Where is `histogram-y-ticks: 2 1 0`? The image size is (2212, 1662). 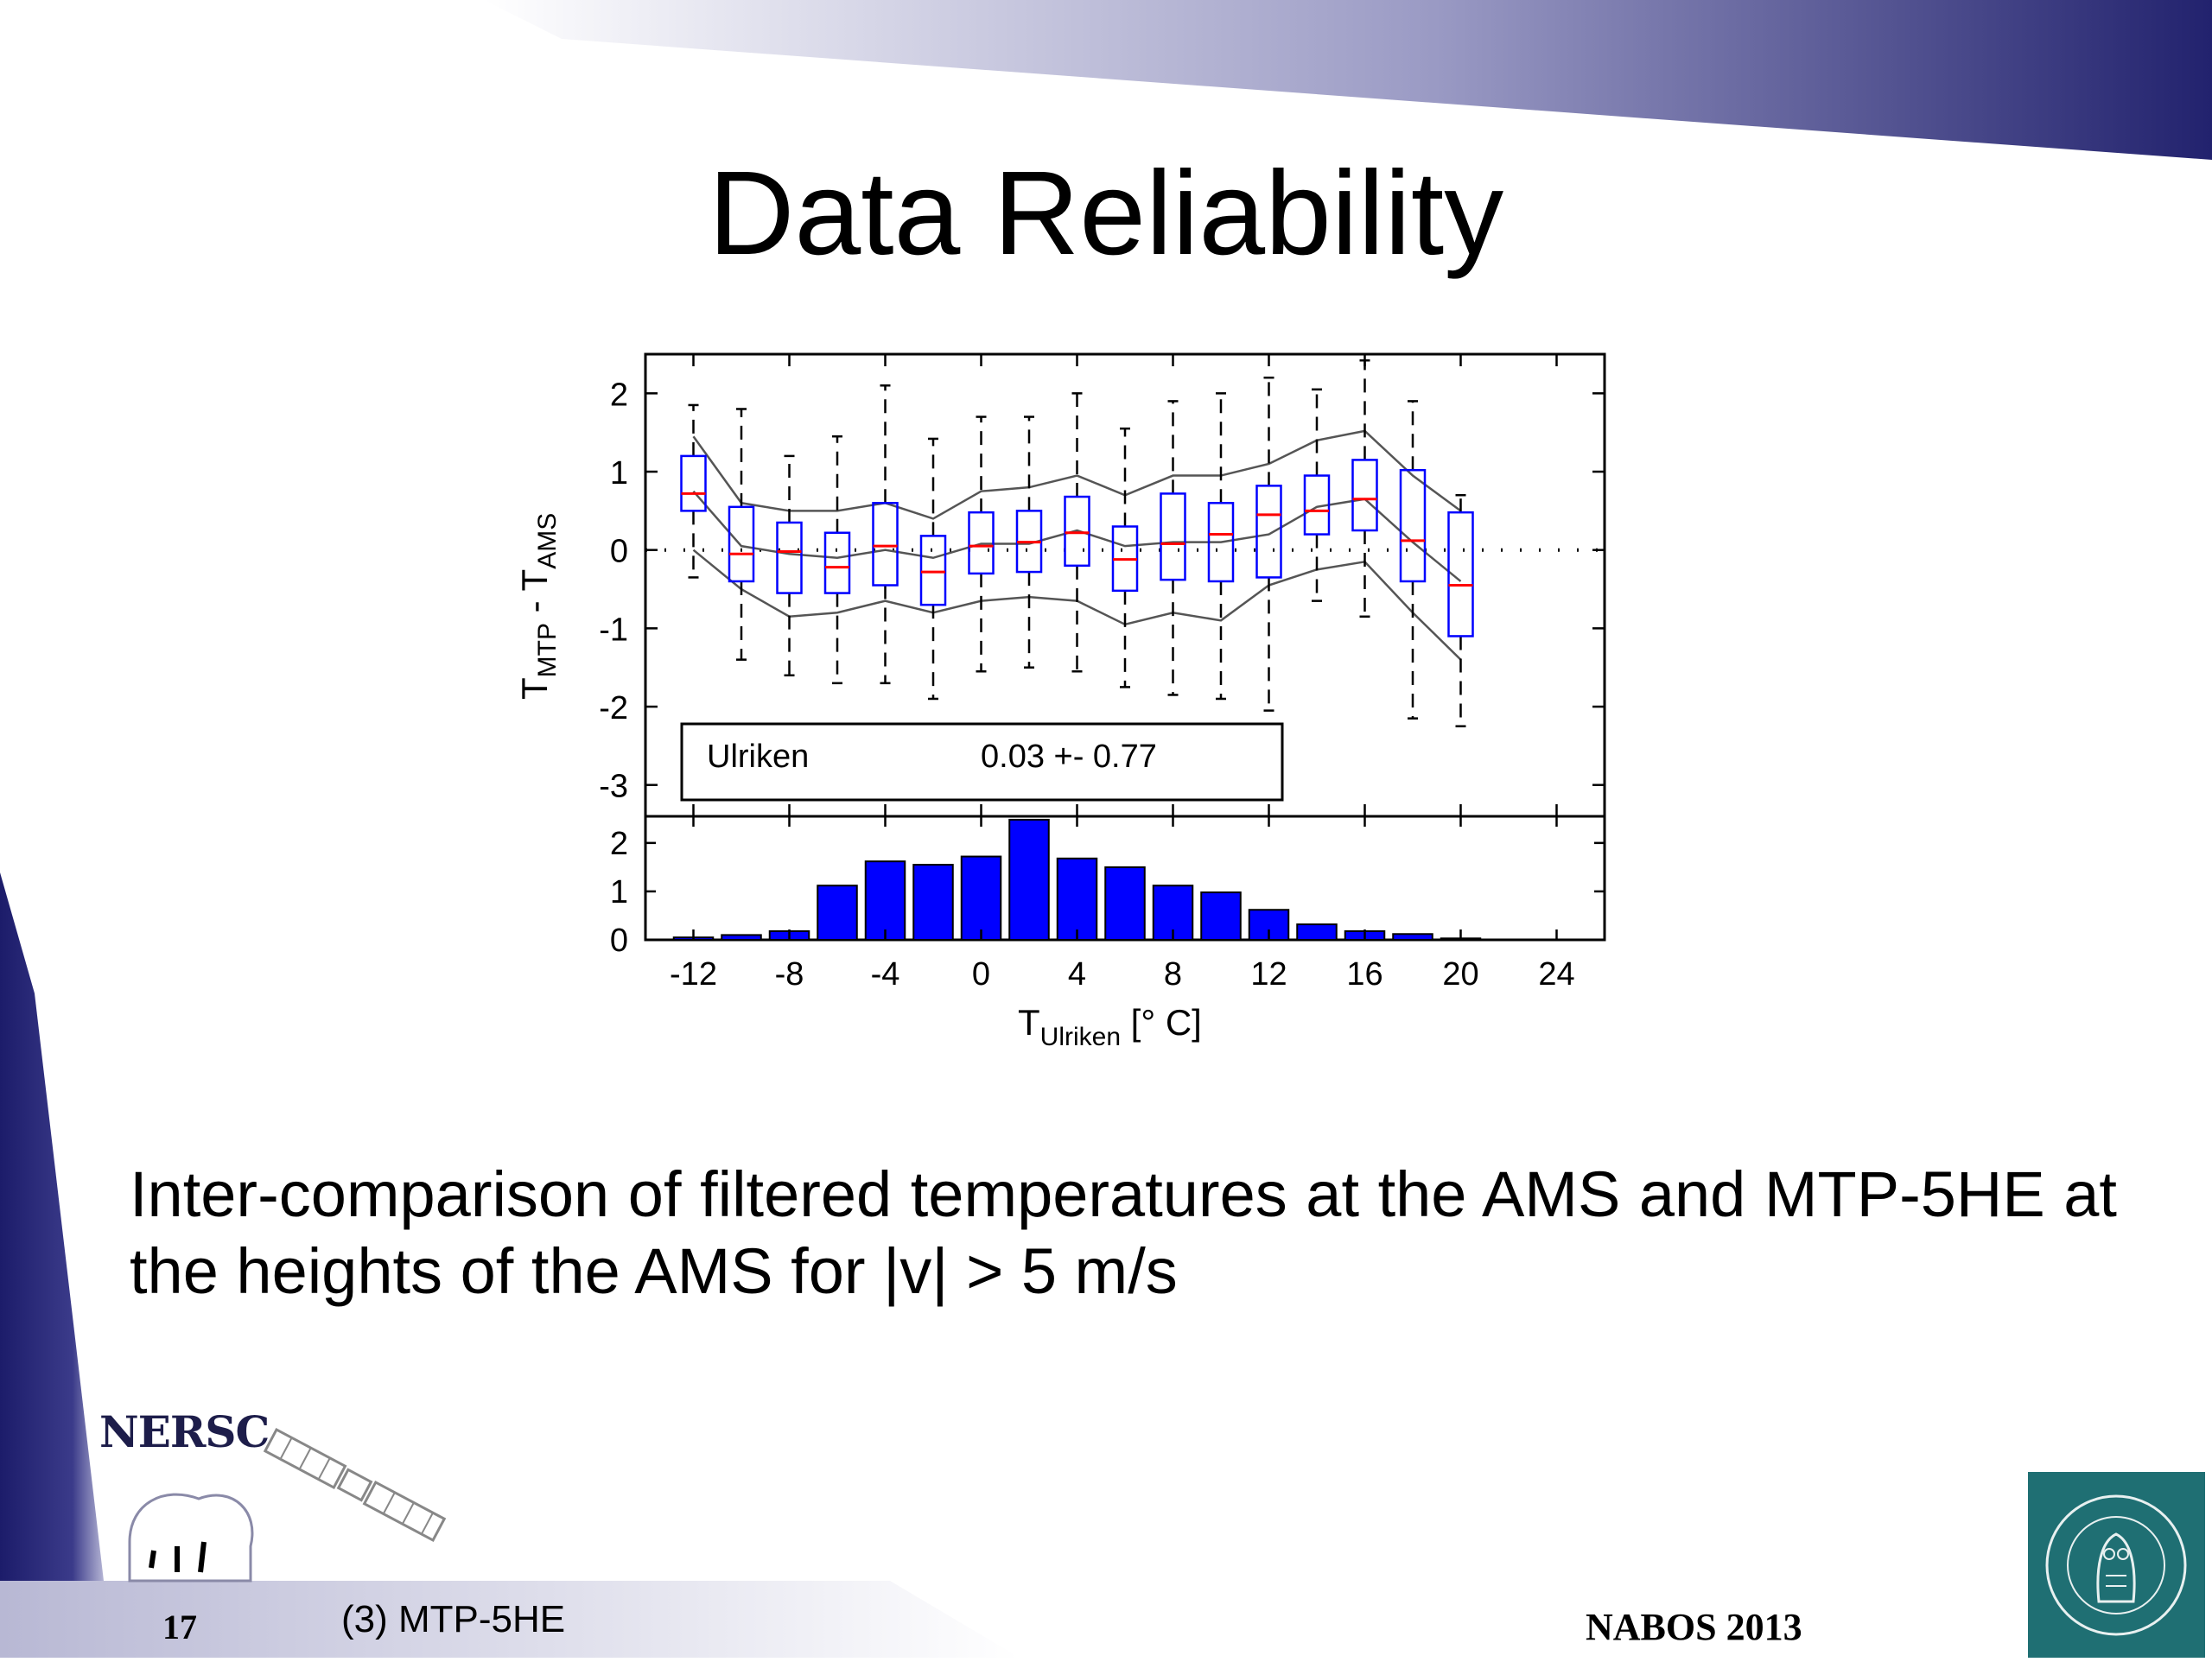
histogram-y-ticks: 2 1 0 is located at coordinates (1107, 892).